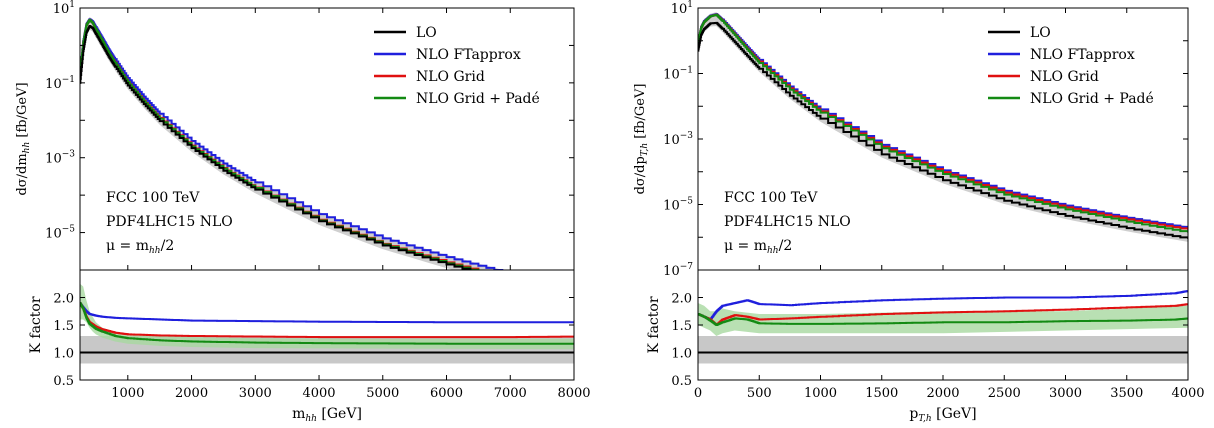 This screenshot has height=428, width=1214. What do you see at coordinates (510, 393) in the screenshot?
I see `x-tick-label: 7000` at bounding box center [510, 393].